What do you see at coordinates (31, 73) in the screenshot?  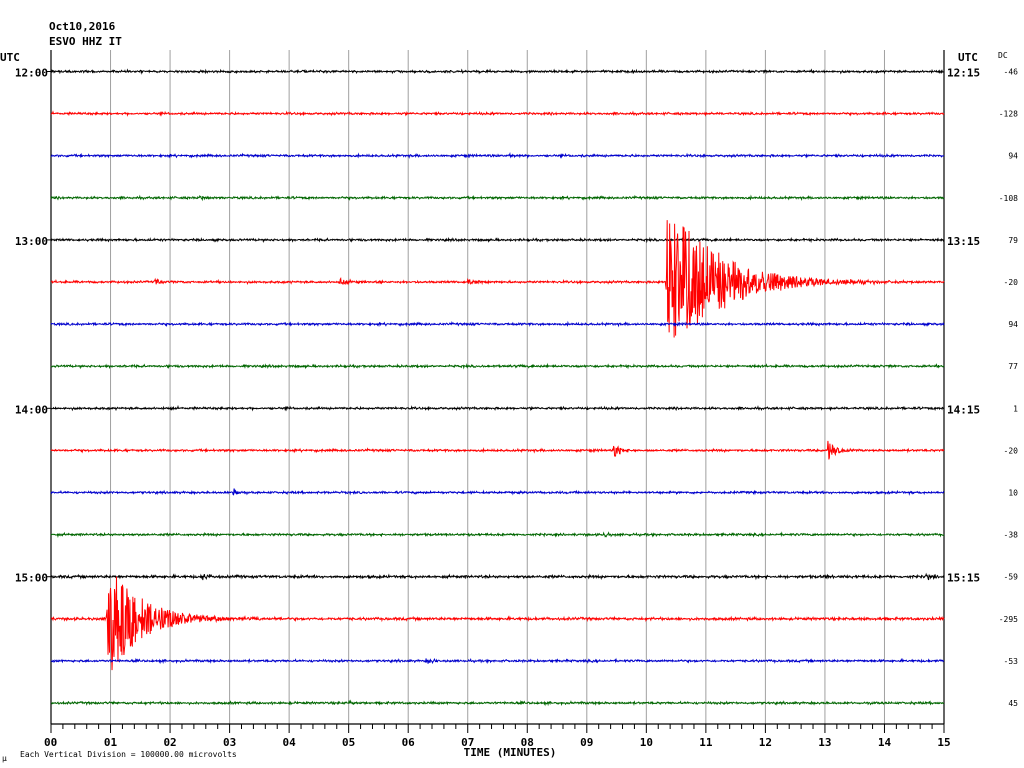 I see `hour-label-left: 12:00` at bounding box center [31, 73].